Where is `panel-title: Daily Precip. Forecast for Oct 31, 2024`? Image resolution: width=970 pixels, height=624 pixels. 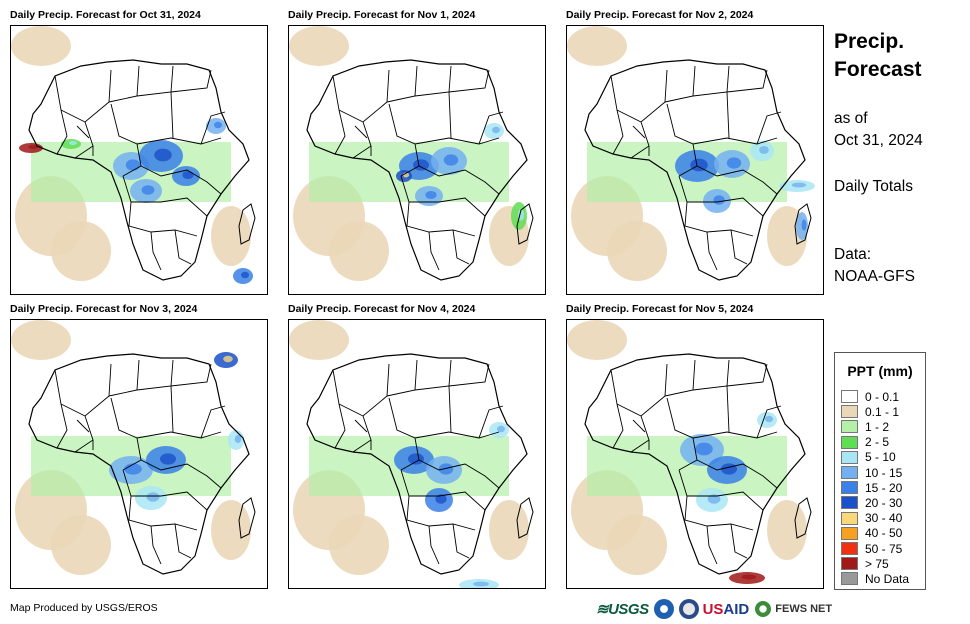
panel-title: Daily Precip. Forecast for Oct 31, 2024 is located at coordinates (105, 15).